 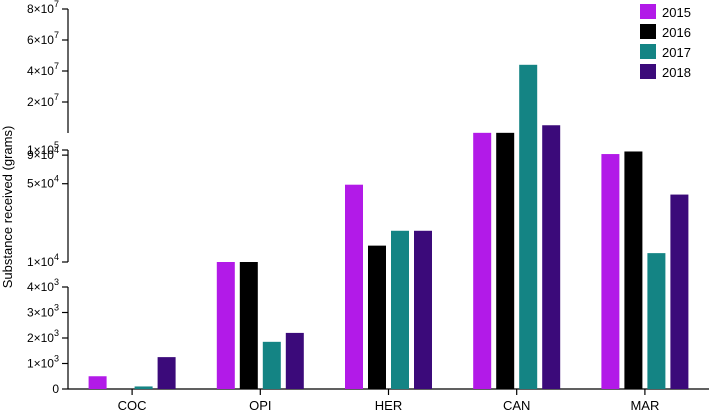 What do you see at coordinates (294, 360) in the screenshot?
I see `bar-opi-2018` at bounding box center [294, 360].